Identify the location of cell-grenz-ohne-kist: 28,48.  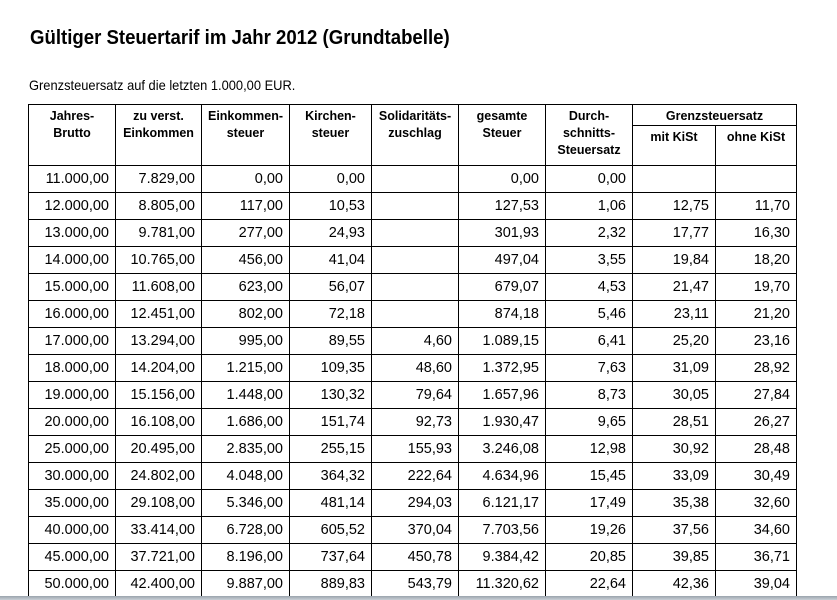
(756, 449).